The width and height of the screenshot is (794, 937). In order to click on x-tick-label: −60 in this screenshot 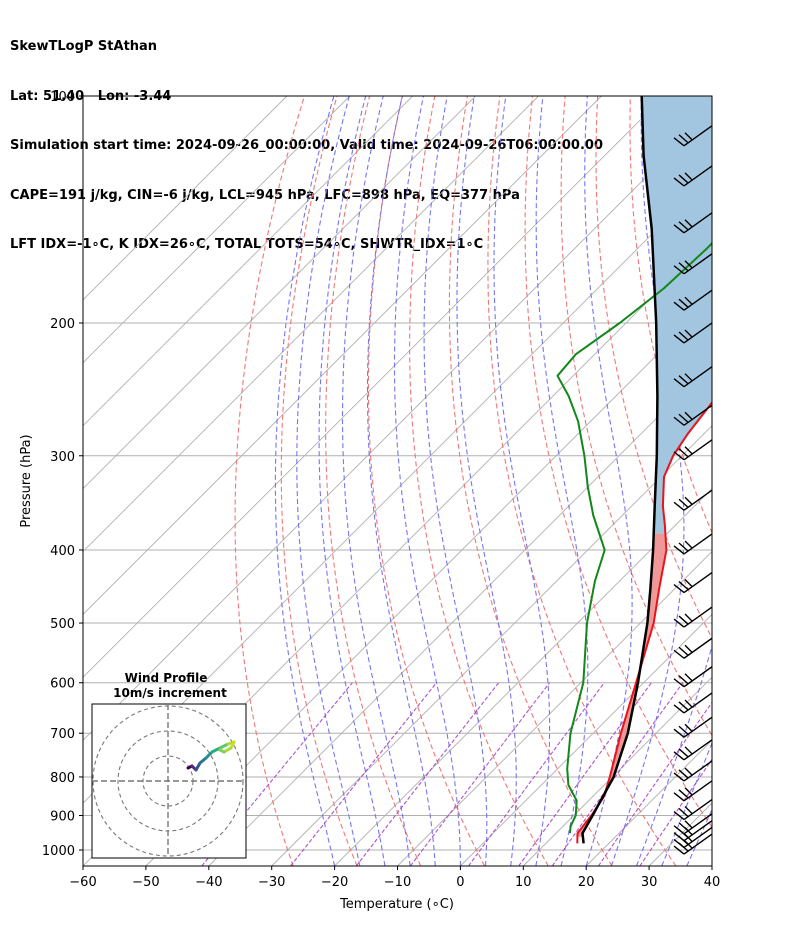, I will do `click(82, 882)`.